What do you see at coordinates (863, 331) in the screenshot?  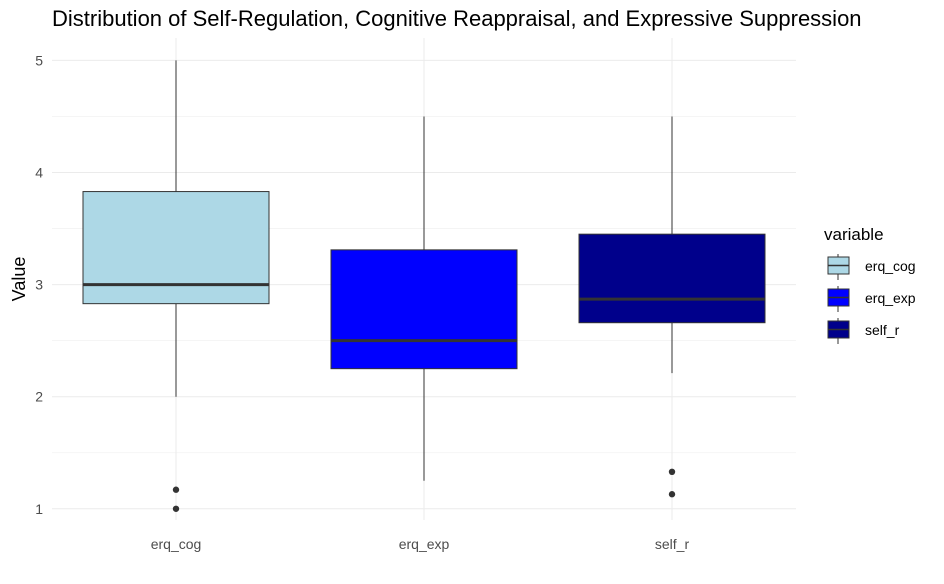 I see `legend-item-self_r: self_r` at bounding box center [863, 331].